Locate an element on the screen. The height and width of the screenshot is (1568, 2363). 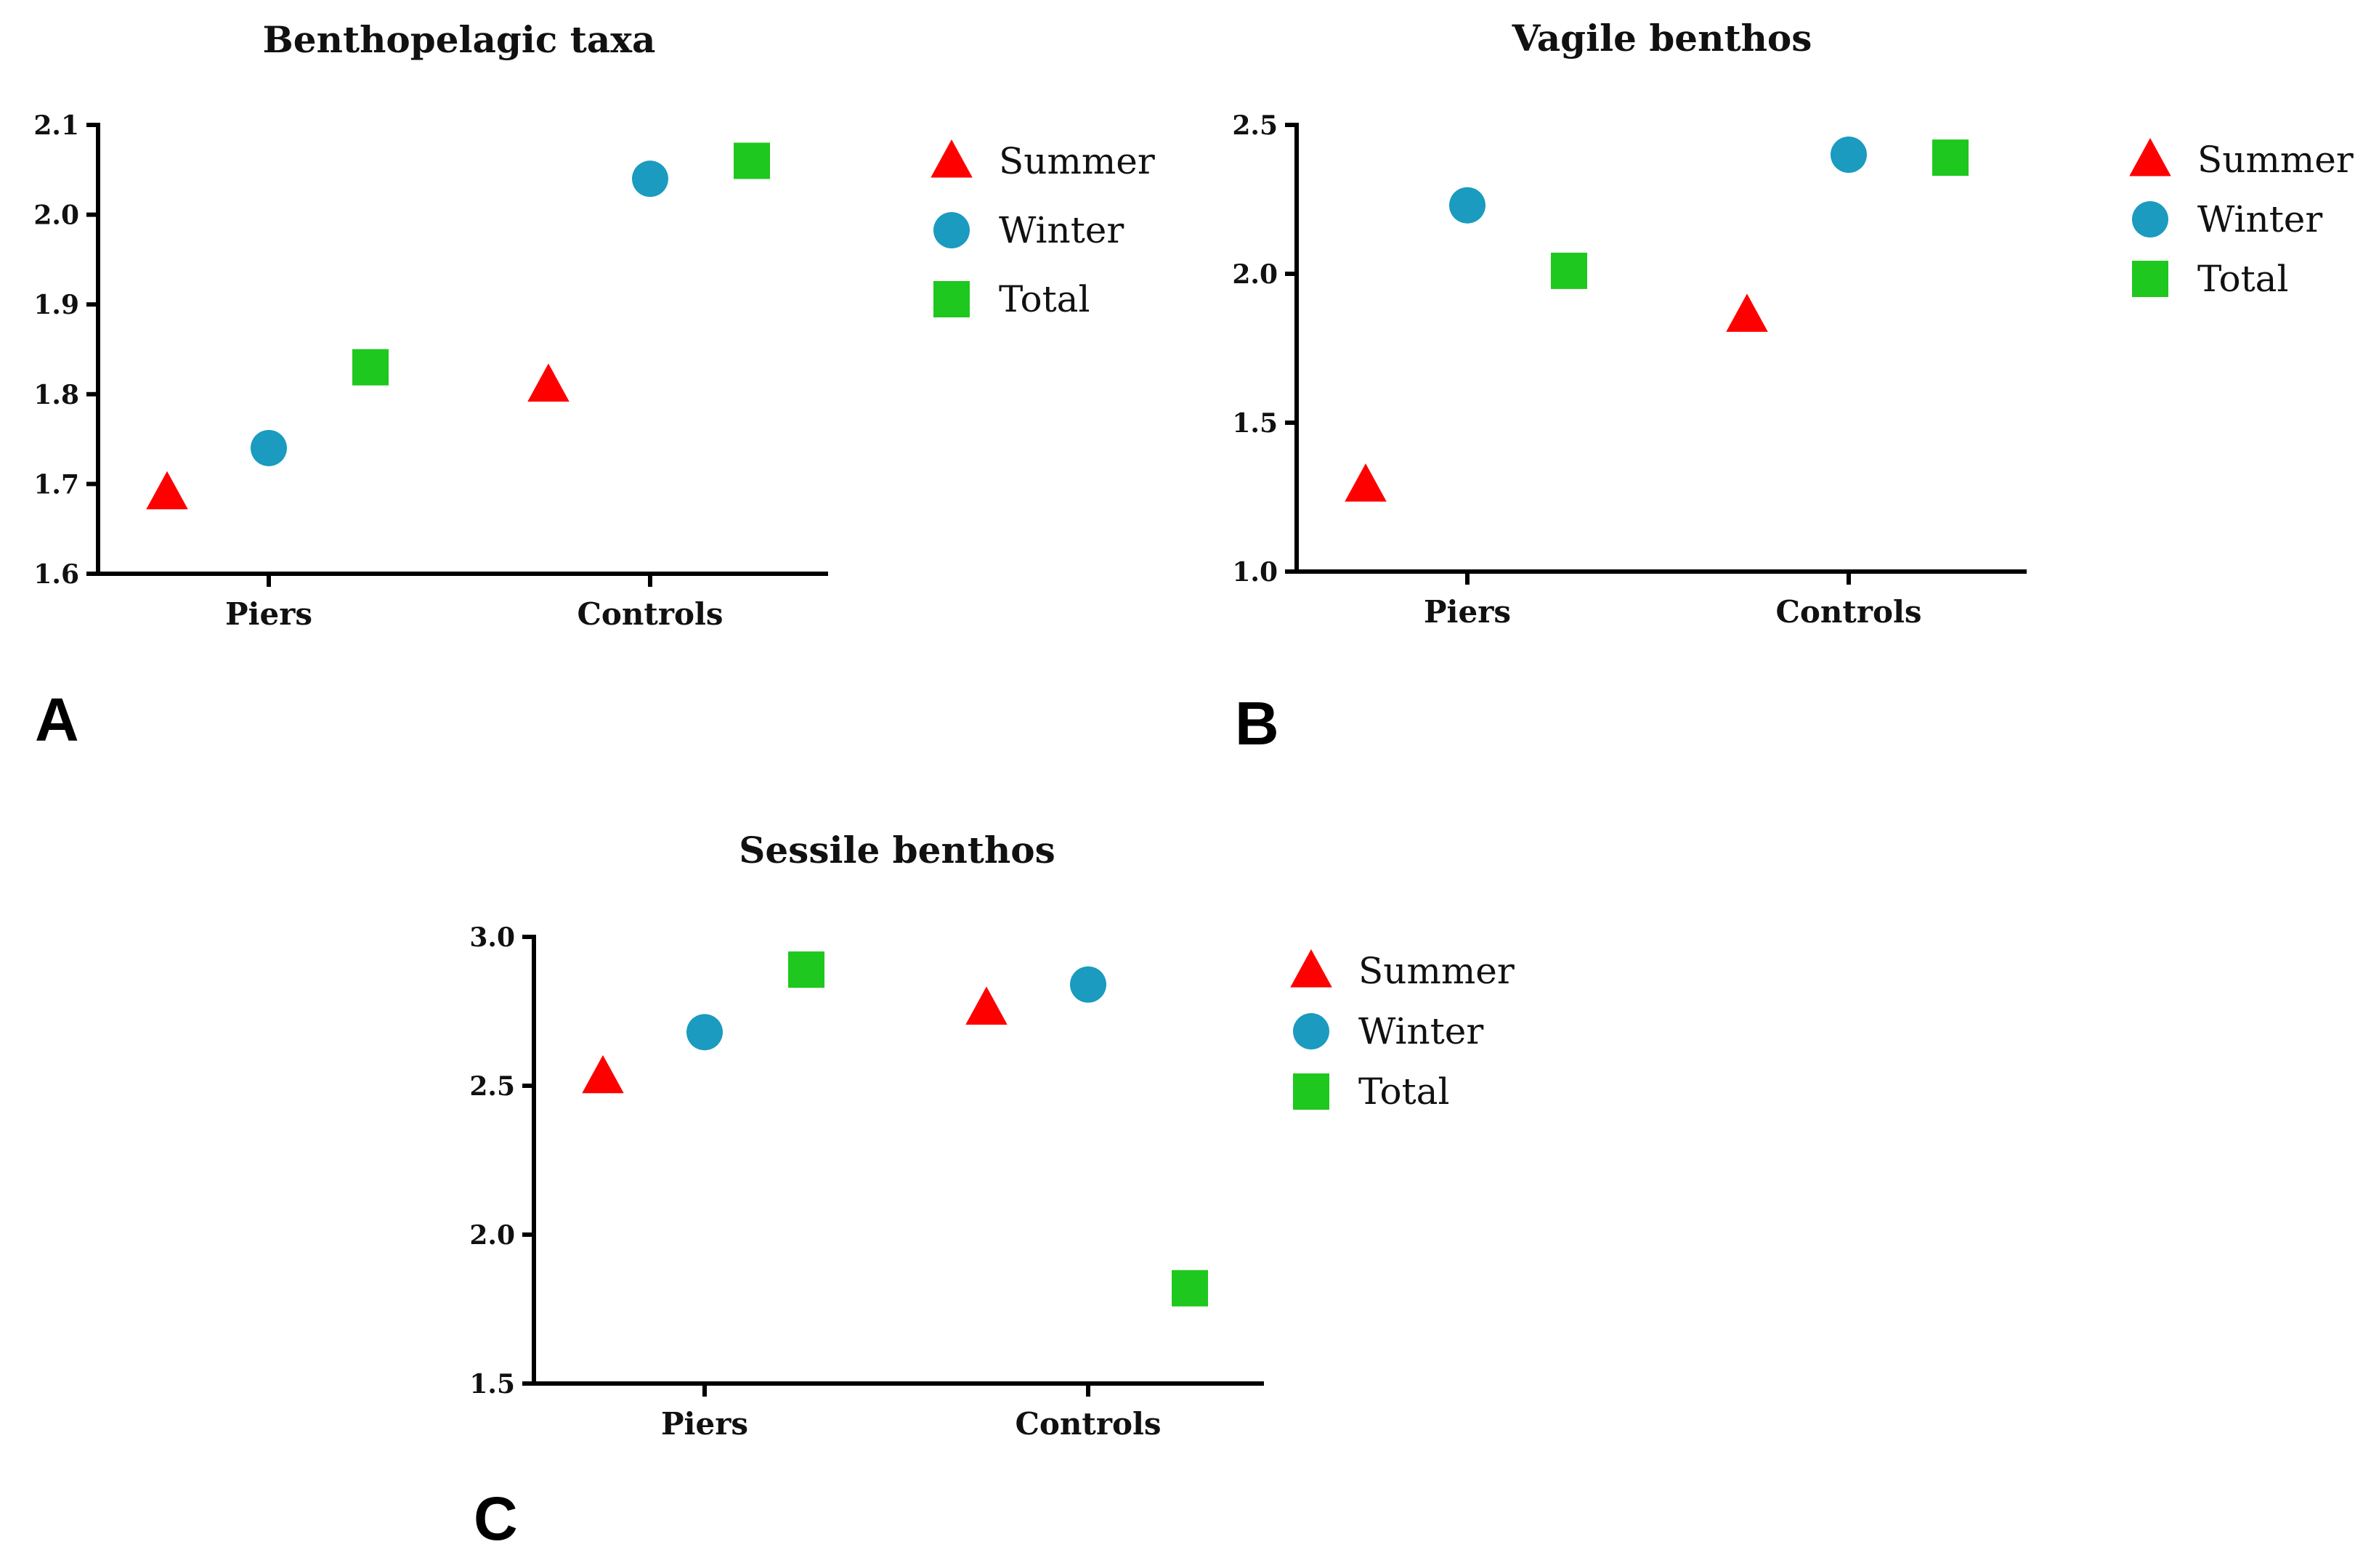
chart-title: Vagile benthos is located at coordinates (1662, 38).